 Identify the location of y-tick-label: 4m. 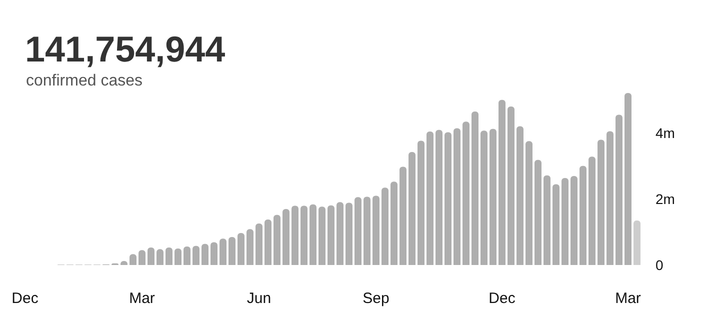
(665, 133).